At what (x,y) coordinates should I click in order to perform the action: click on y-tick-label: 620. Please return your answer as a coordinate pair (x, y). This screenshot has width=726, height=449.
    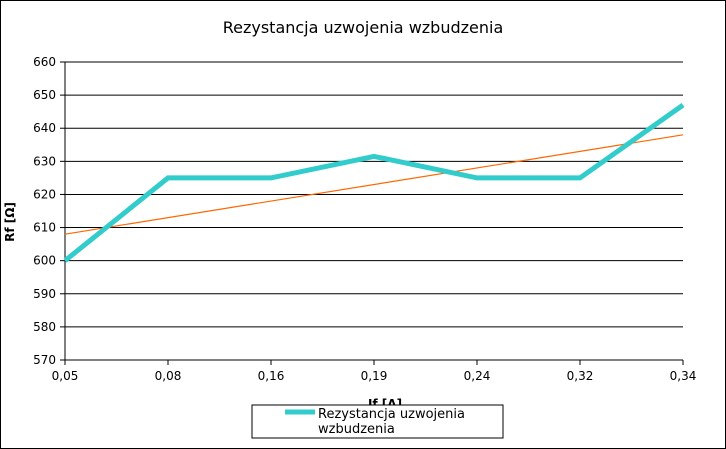
    Looking at the image, I should click on (44, 194).